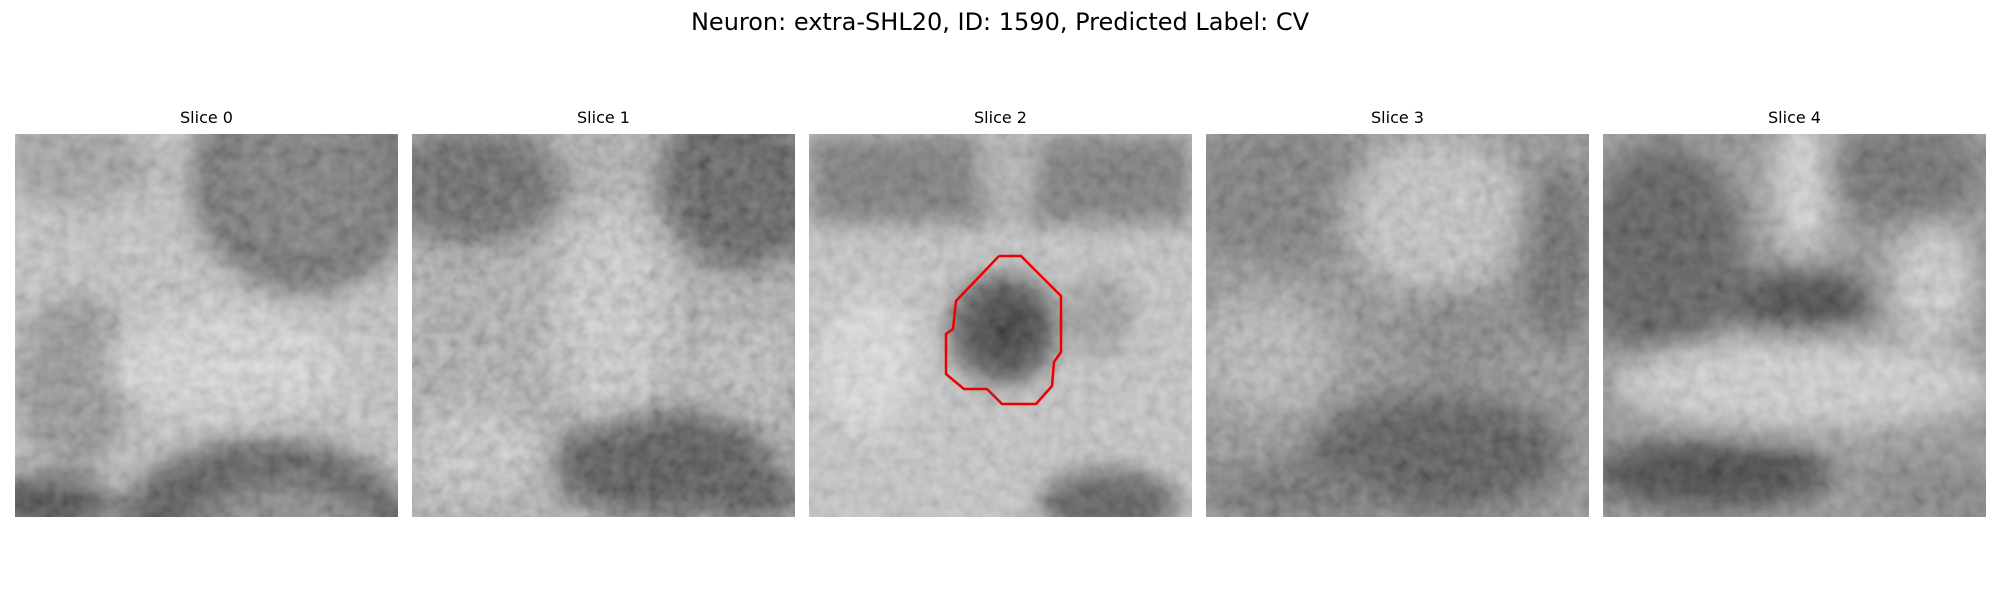 This screenshot has height=600, width=2000. What do you see at coordinates (1003, 330) in the screenshot?
I see `roi-contour` at bounding box center [1003, 330].